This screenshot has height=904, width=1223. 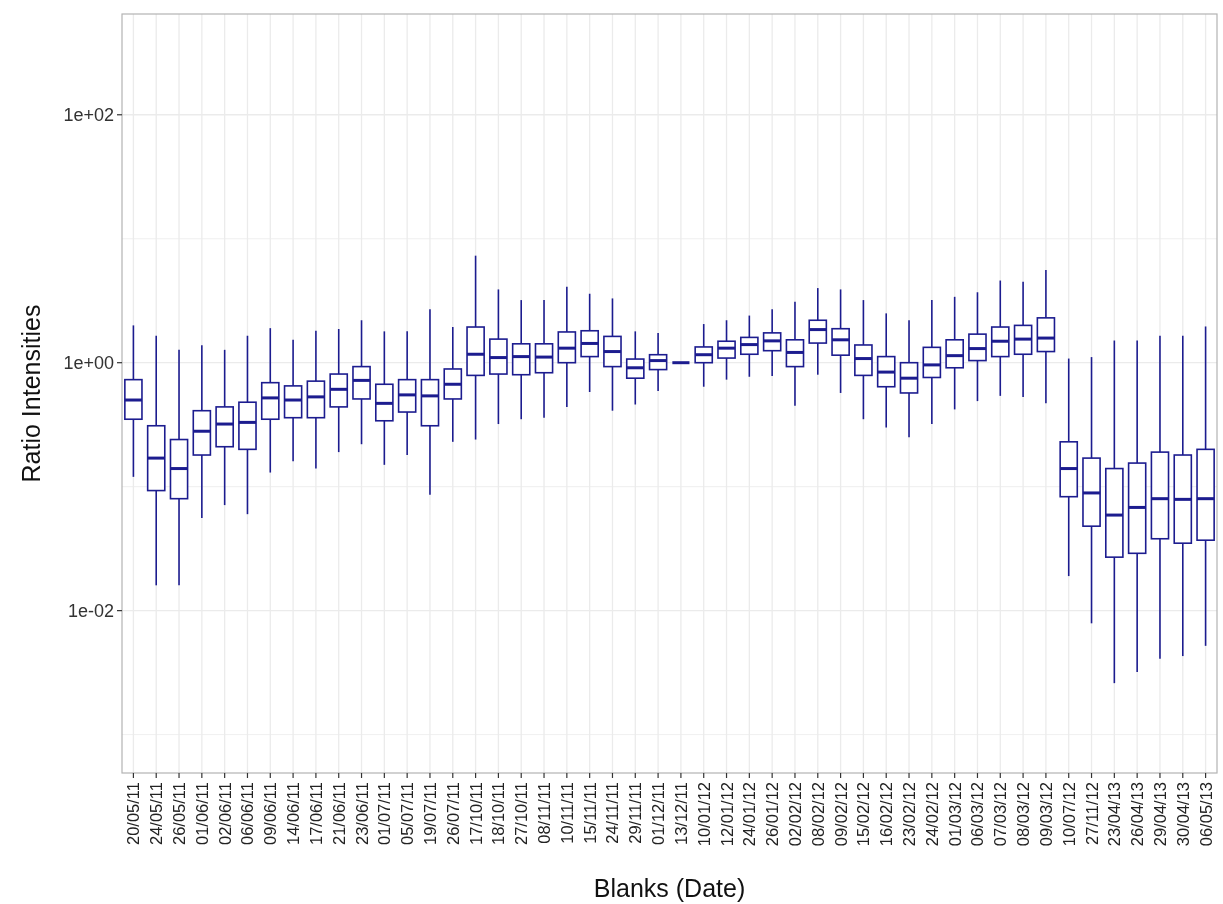 What do you see at coordinates (452, 814) in the screenshot?
I see `x-tick-label: 26/07/11` at bounding box center [452, 814].